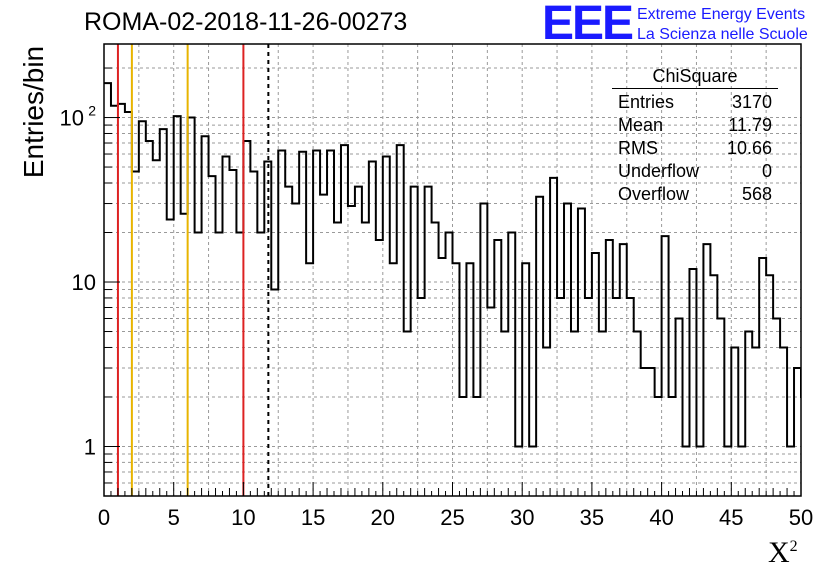  What do you see at coordinates (174, 517) in the screenshot?
I see `x-tick-label: 5` at bounding box center [174, 517].